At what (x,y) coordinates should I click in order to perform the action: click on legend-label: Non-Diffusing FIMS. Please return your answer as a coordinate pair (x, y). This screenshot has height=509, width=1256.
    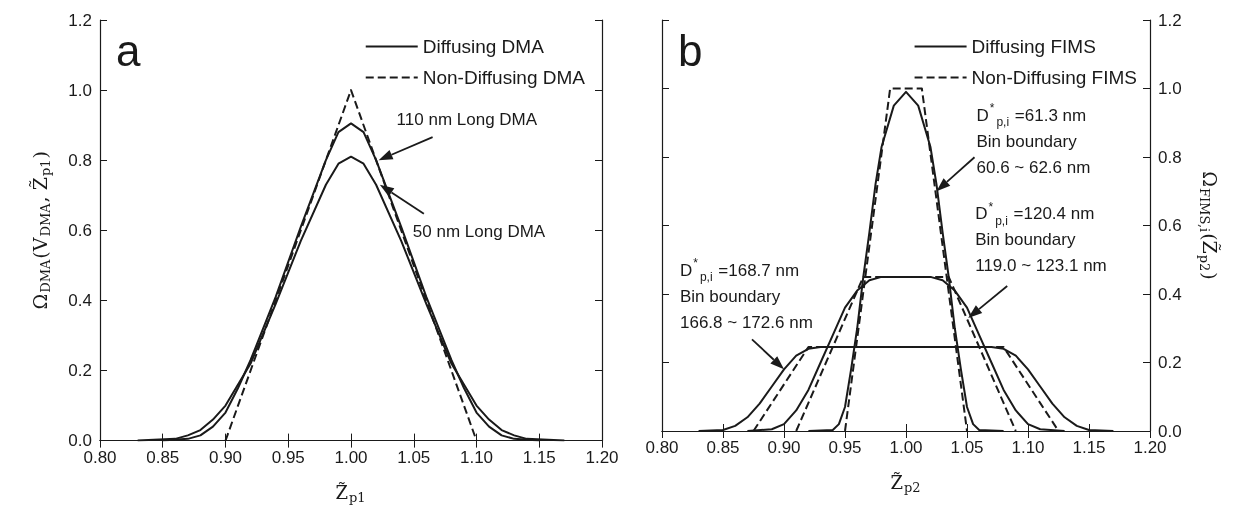
    Looking at the image, I should click on (1054, 77).